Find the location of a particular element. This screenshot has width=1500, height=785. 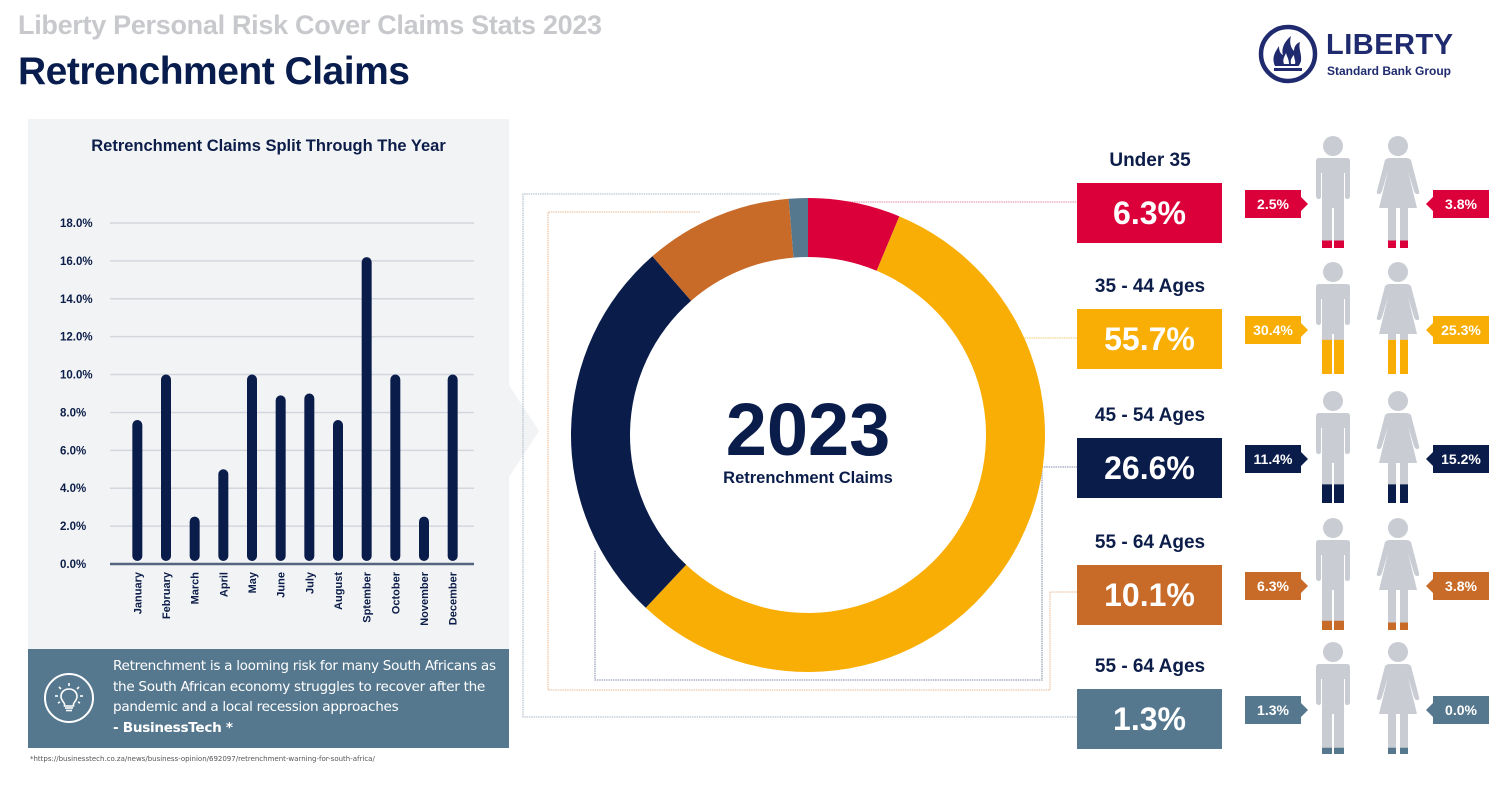

lightbulb-icon is located at coordinates (69, 698).